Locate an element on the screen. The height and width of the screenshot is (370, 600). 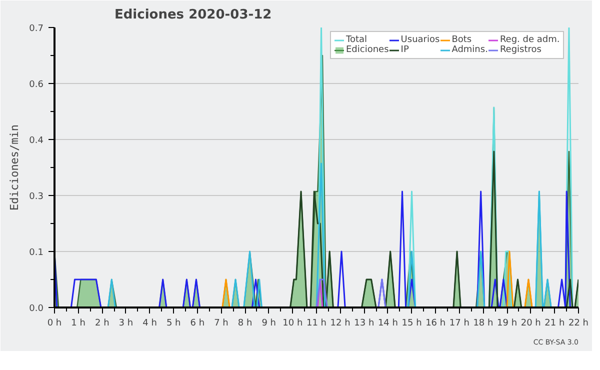
x-tick-label: 19 h is located at coordinates (507, 323).